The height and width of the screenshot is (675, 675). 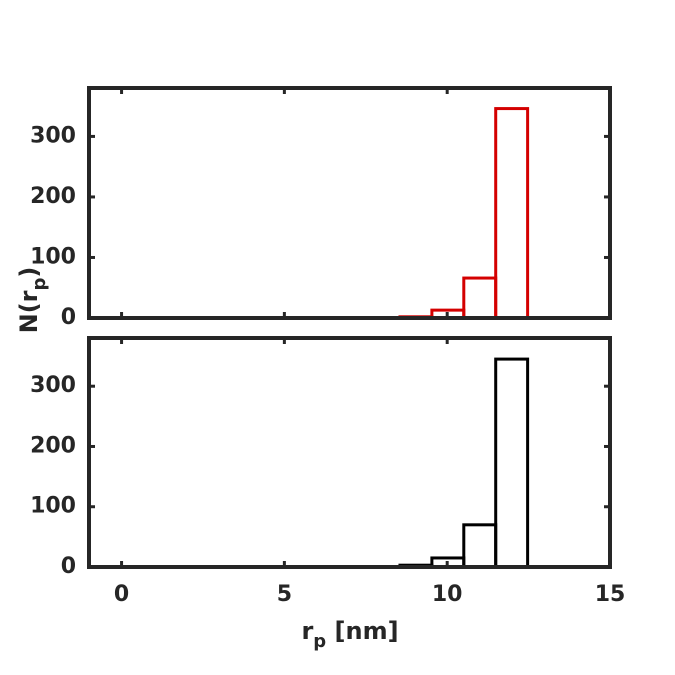 What do you see at coordinates (121, 594) in the screenshot?
I see `x-tick-label: 0` at bounding box center [121, 594].